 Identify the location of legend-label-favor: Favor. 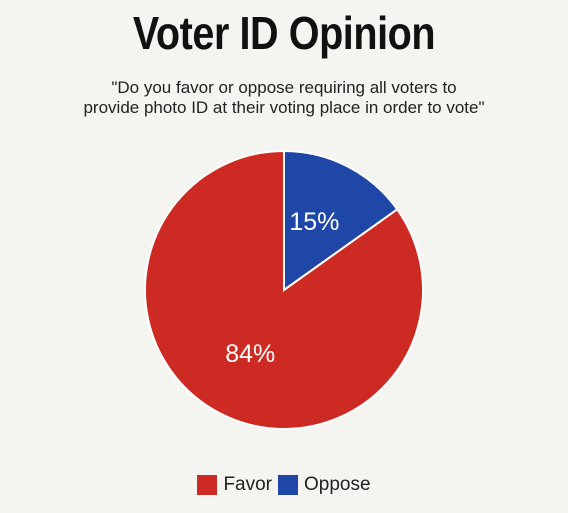
(248, 484).